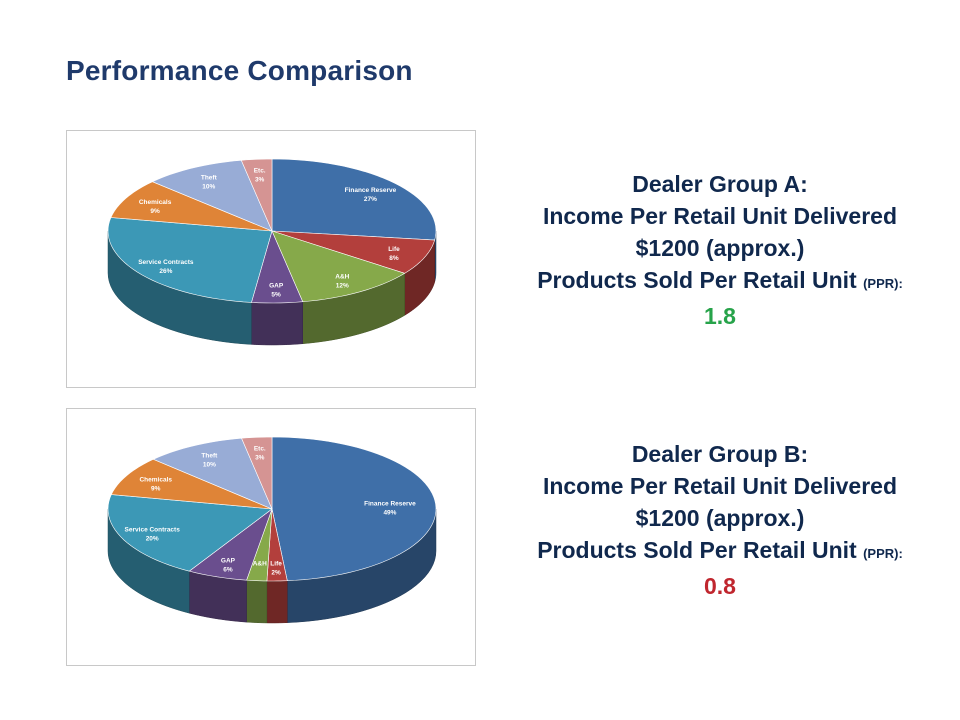  I want to click on page-title: Performance Comparison, so click(239, 70).